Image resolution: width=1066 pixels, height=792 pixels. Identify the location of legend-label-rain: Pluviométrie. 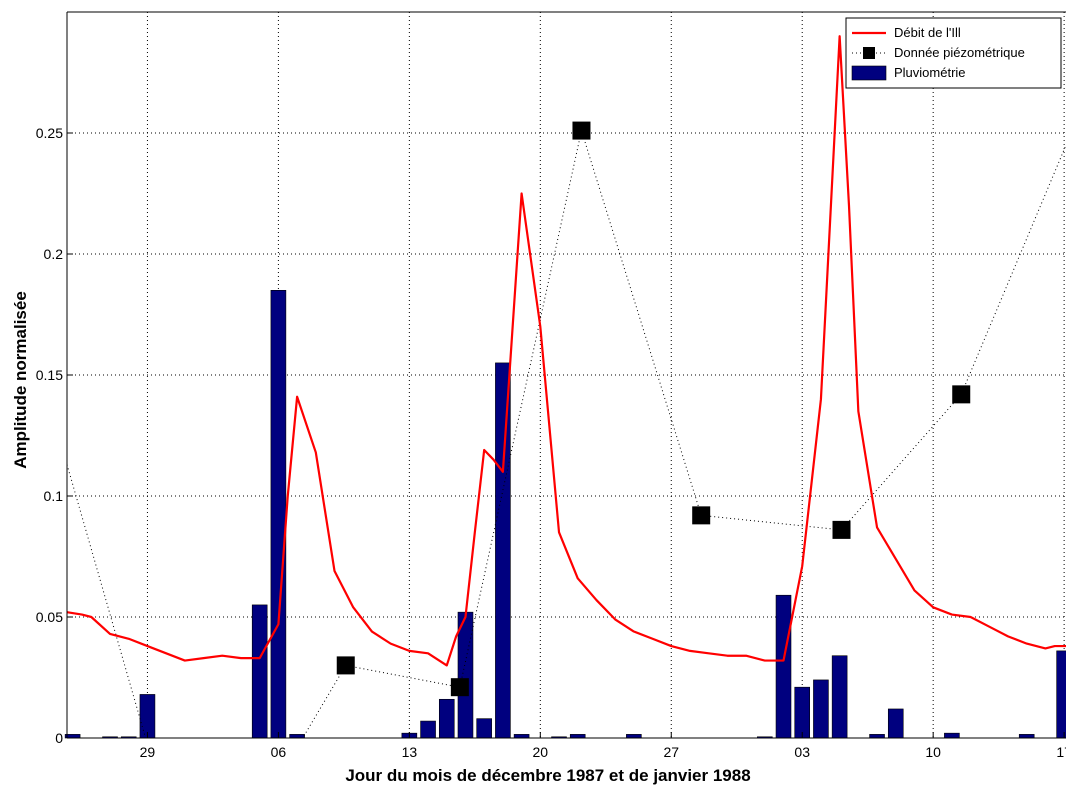
(930, 72).